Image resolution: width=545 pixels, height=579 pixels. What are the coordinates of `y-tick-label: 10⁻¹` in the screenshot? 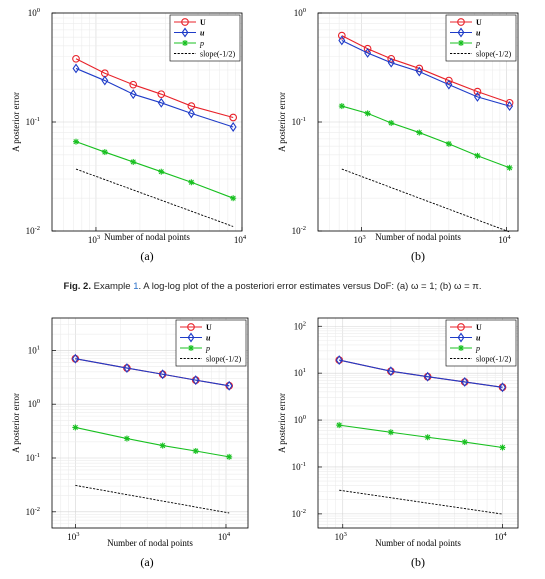 It's located at (33, 457).